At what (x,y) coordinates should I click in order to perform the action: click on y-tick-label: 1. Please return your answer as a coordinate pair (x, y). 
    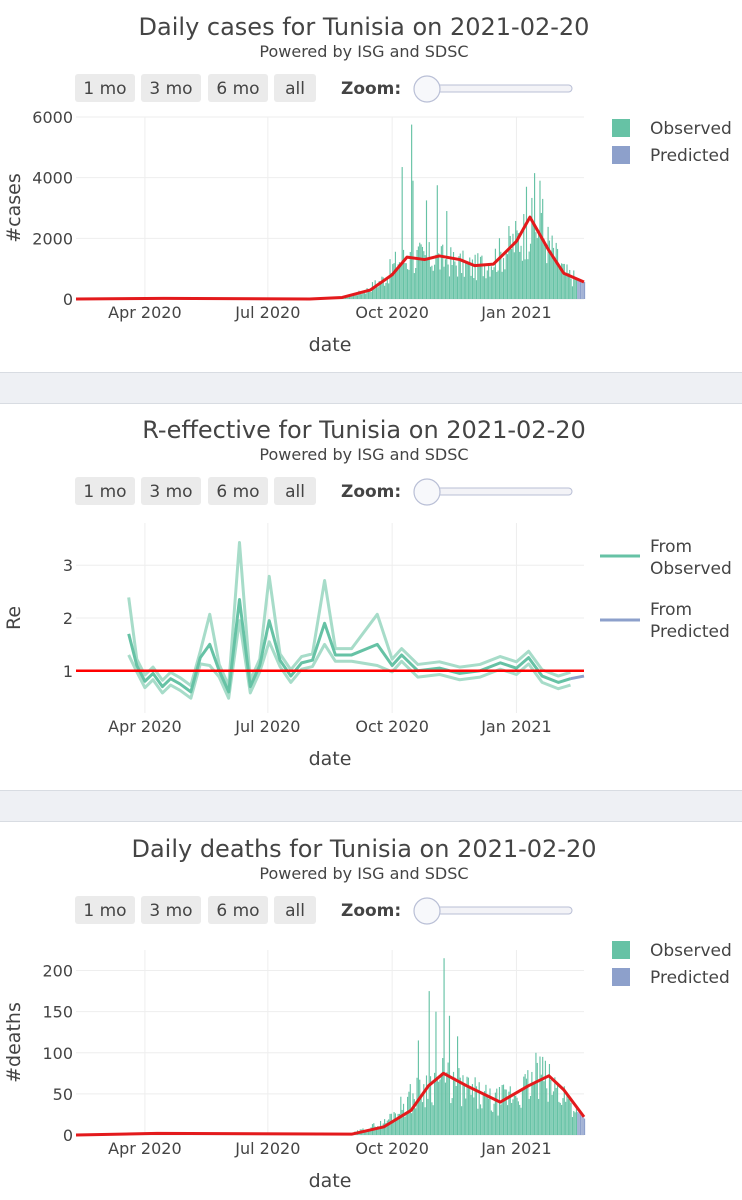
    Looking at the image, I should click on (68, 671).